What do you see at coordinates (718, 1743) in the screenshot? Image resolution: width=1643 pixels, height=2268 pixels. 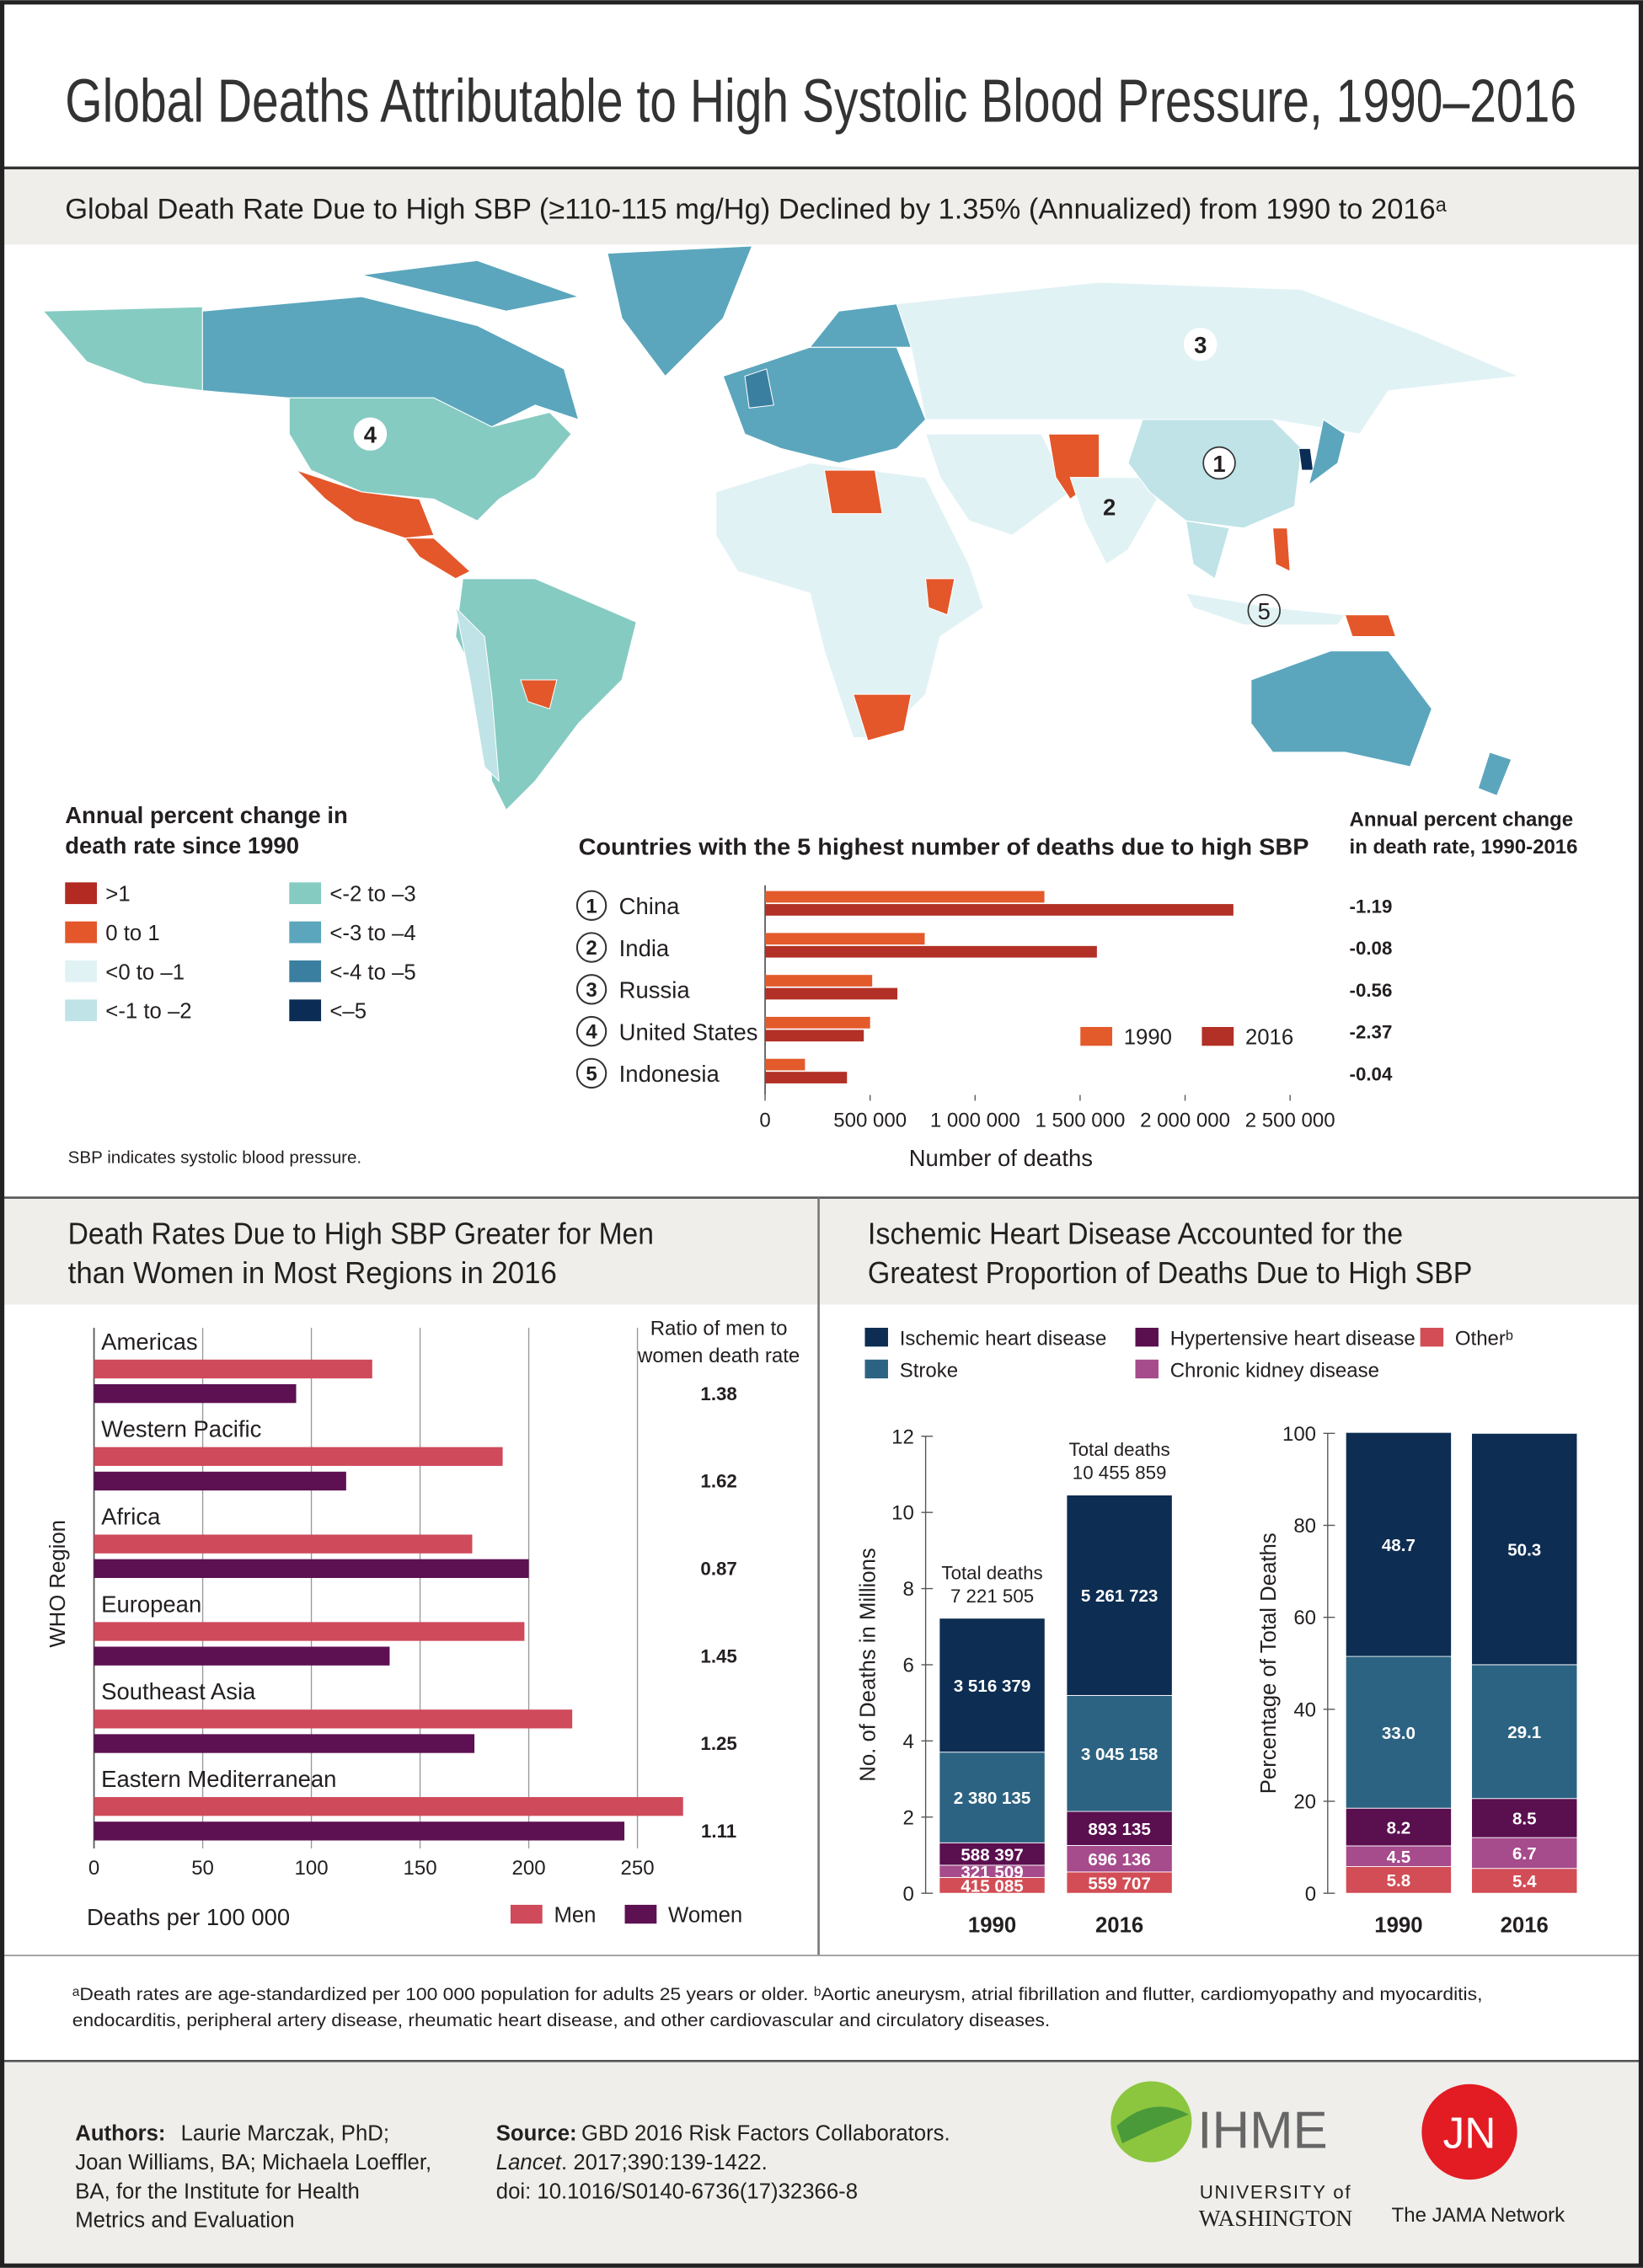 I see `column-value: 1.25` at bounding box center [718, 1743].